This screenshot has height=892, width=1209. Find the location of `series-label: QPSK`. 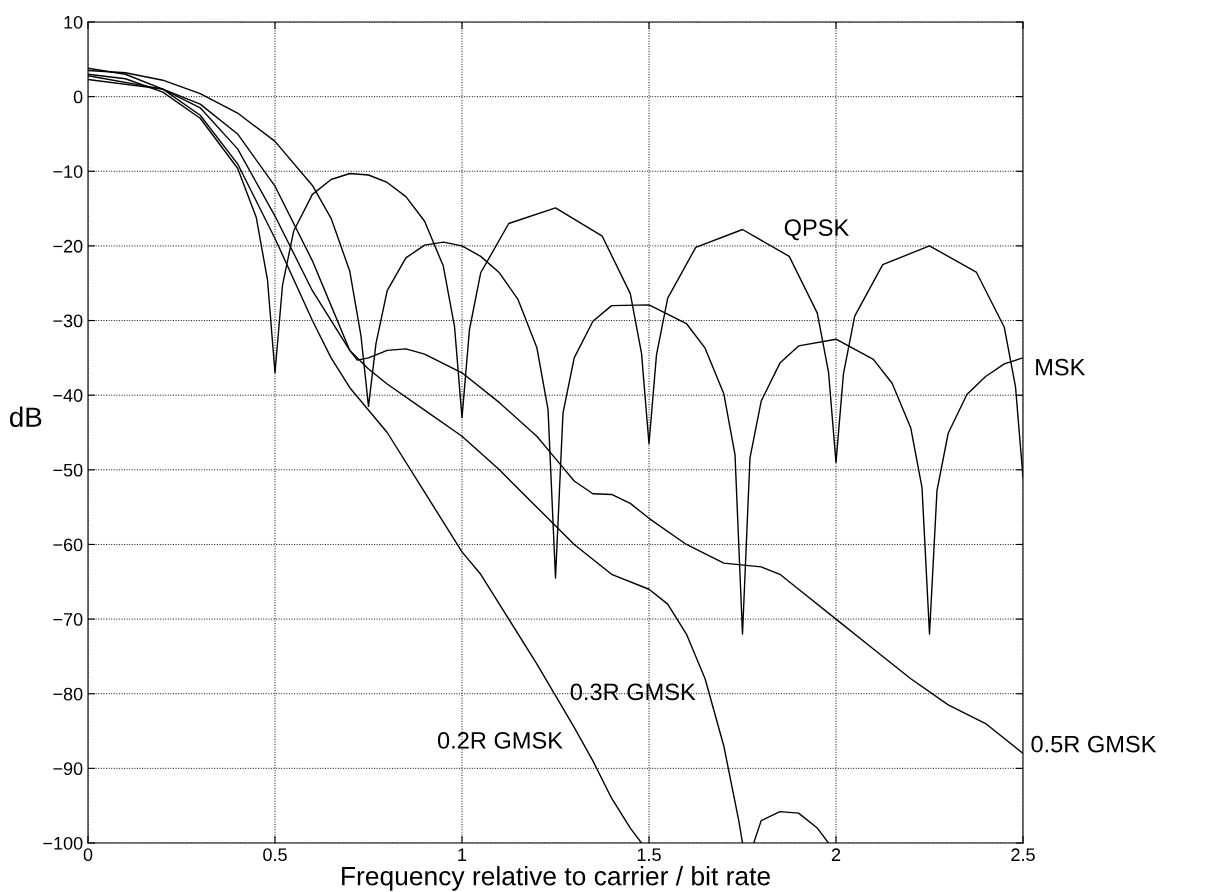

series-label: QPSK is located at coordinates (816, 230).